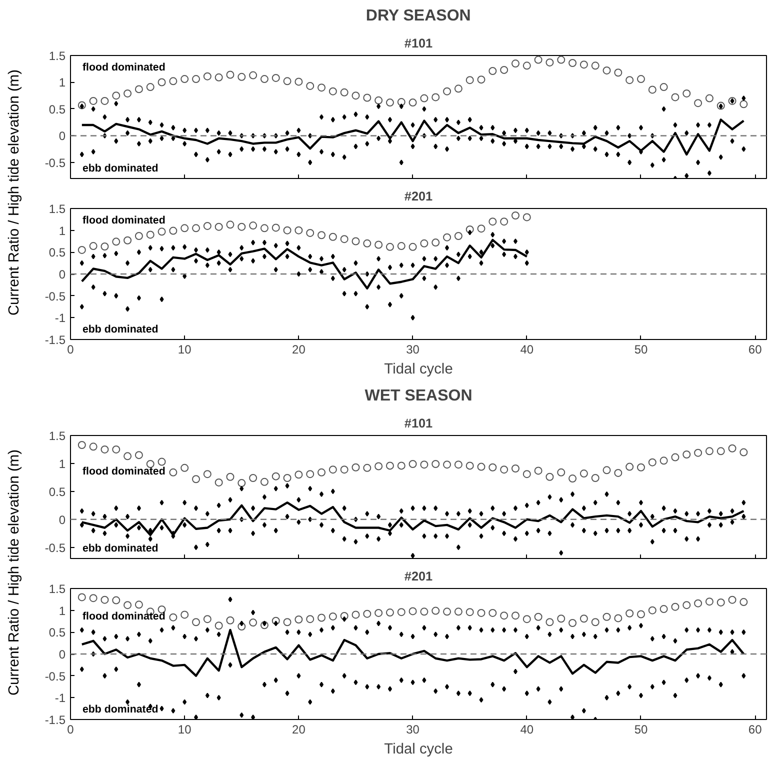 Image resolution: width=784 pixels, height=763 pixels. Describe the element at coordinates (755, 349) in the screenshot. I see `x-tick-label: 60` at that location.